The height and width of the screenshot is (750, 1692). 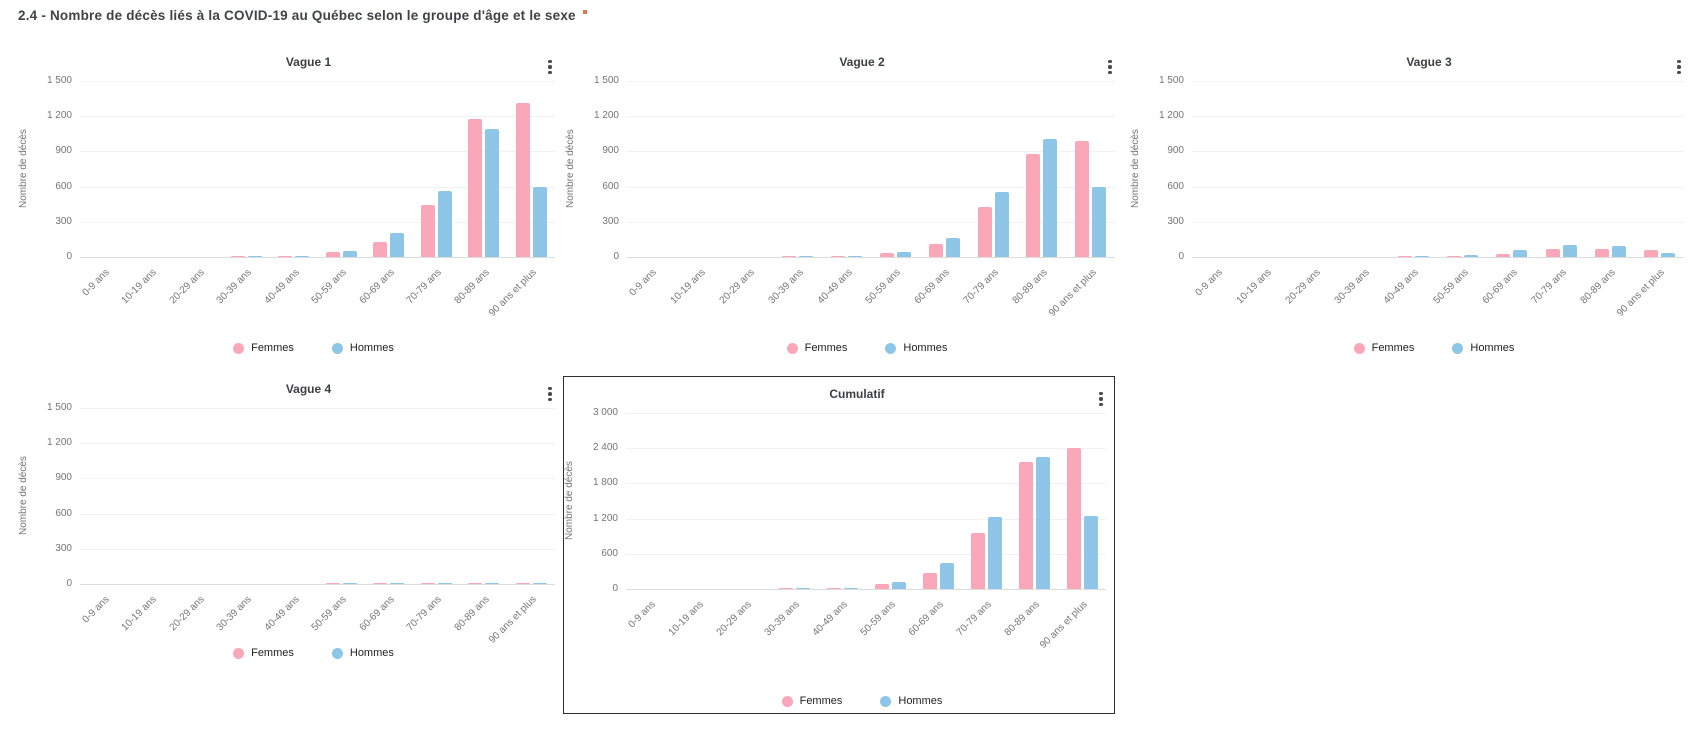 What do you see at coordinates (734, 619) in the screenshot?
I see `x-tick-label: 20-29 ans` at bounding box center [734, 619].